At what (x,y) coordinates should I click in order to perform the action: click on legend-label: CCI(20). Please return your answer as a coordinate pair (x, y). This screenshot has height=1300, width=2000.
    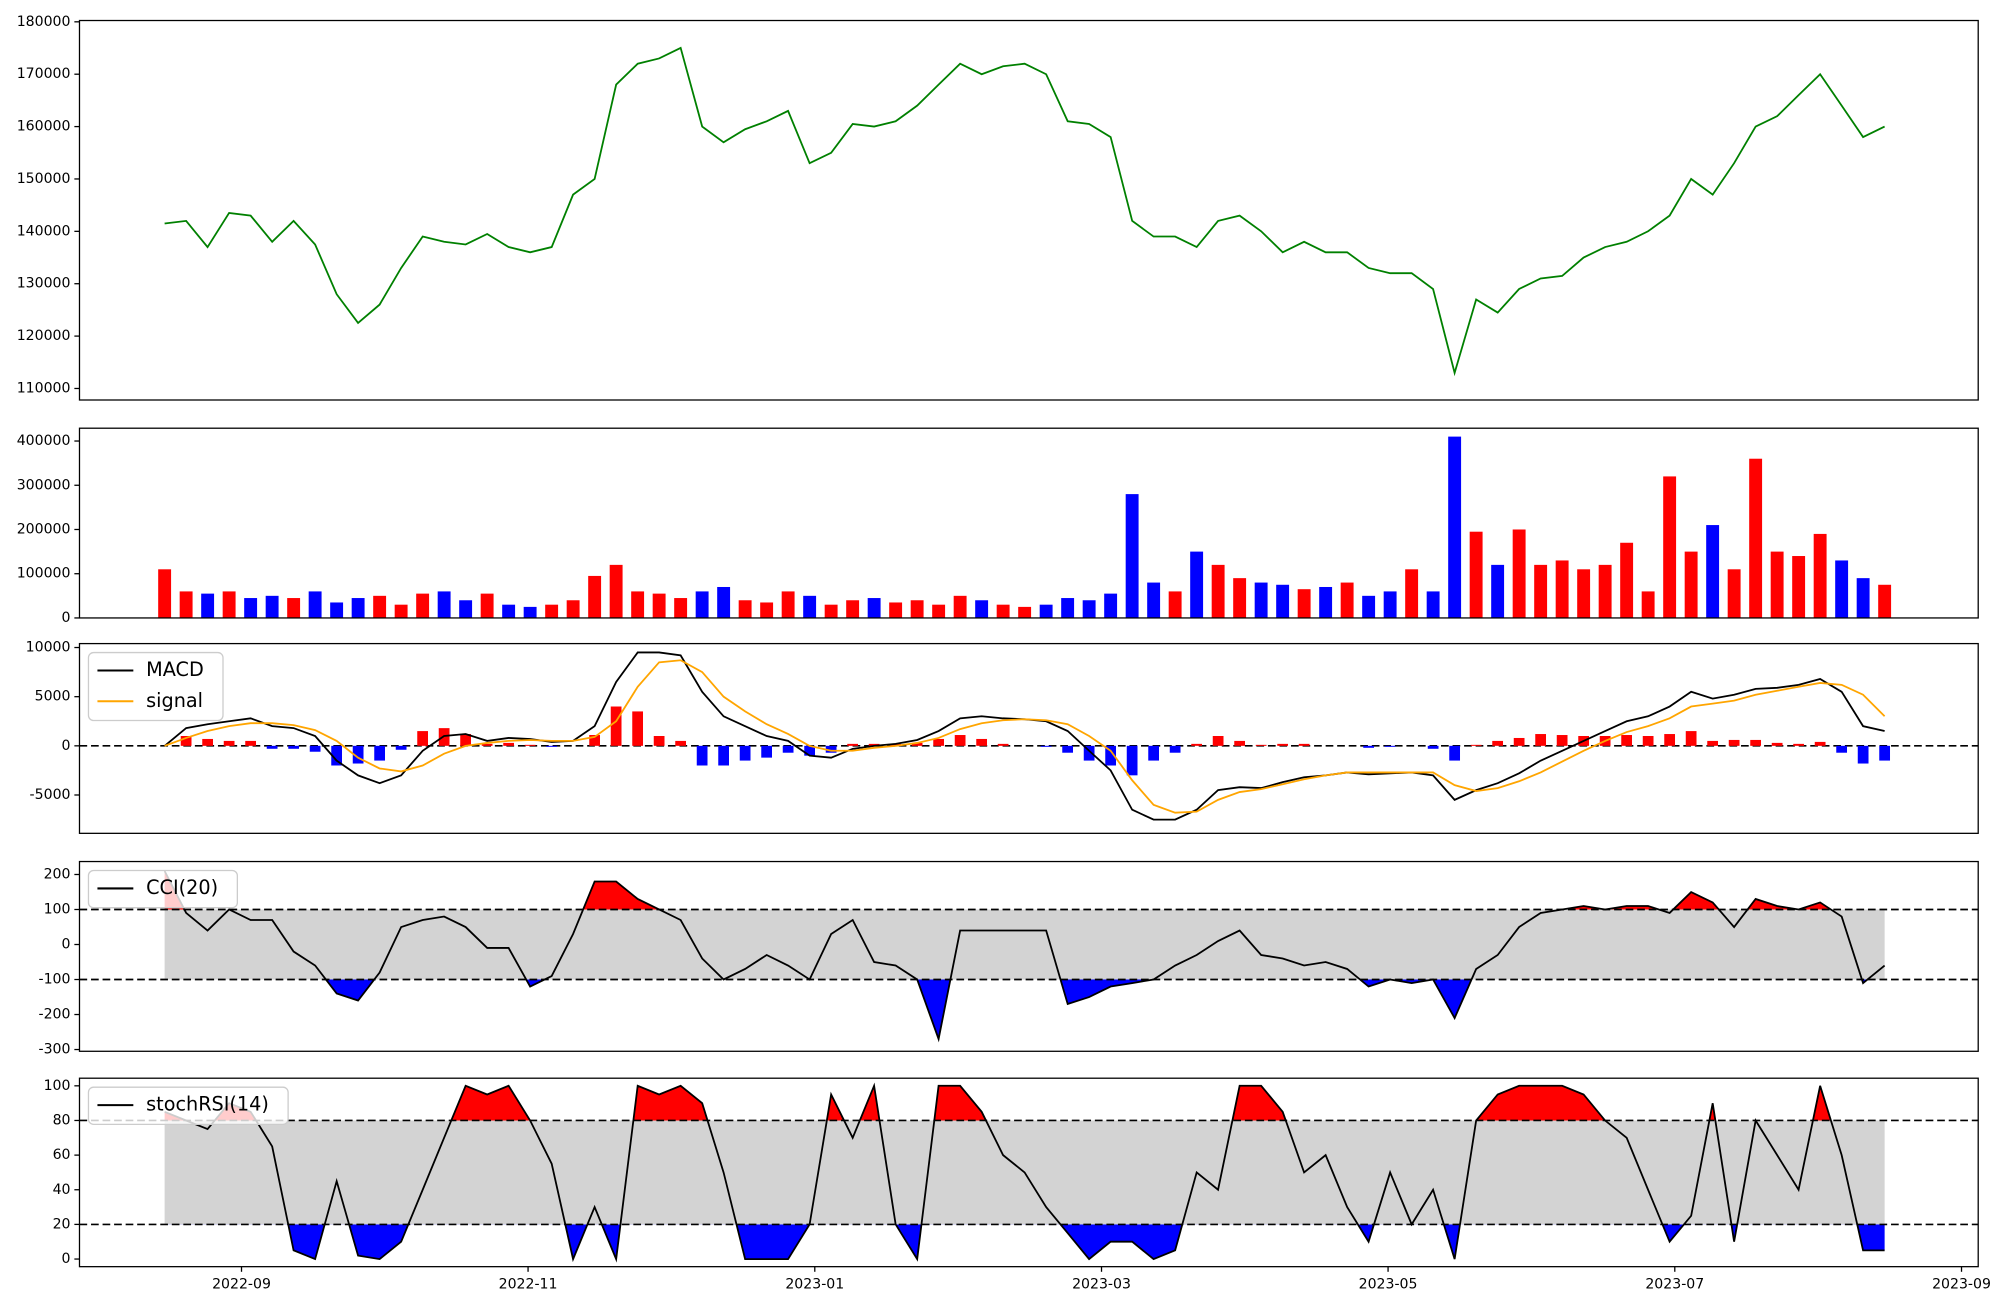
    Looking at the image, I should click on (182, 887).